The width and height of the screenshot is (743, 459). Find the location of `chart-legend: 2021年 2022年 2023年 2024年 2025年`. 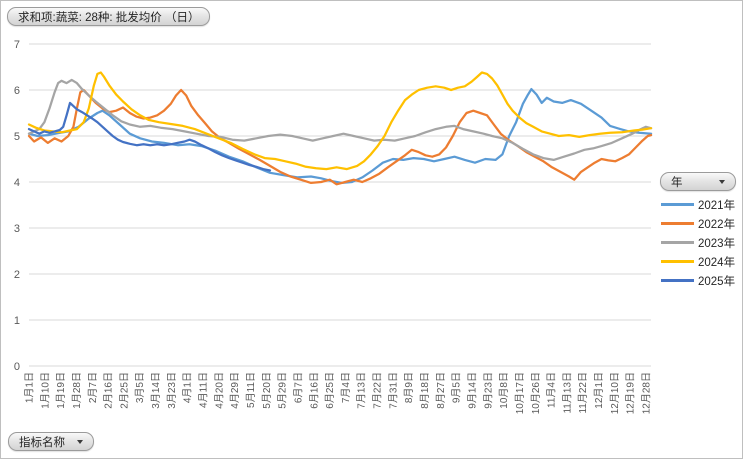

chart-legend: 2021年 2022年 2023年 2024年 2025年 is located at coordinates (698, 242).